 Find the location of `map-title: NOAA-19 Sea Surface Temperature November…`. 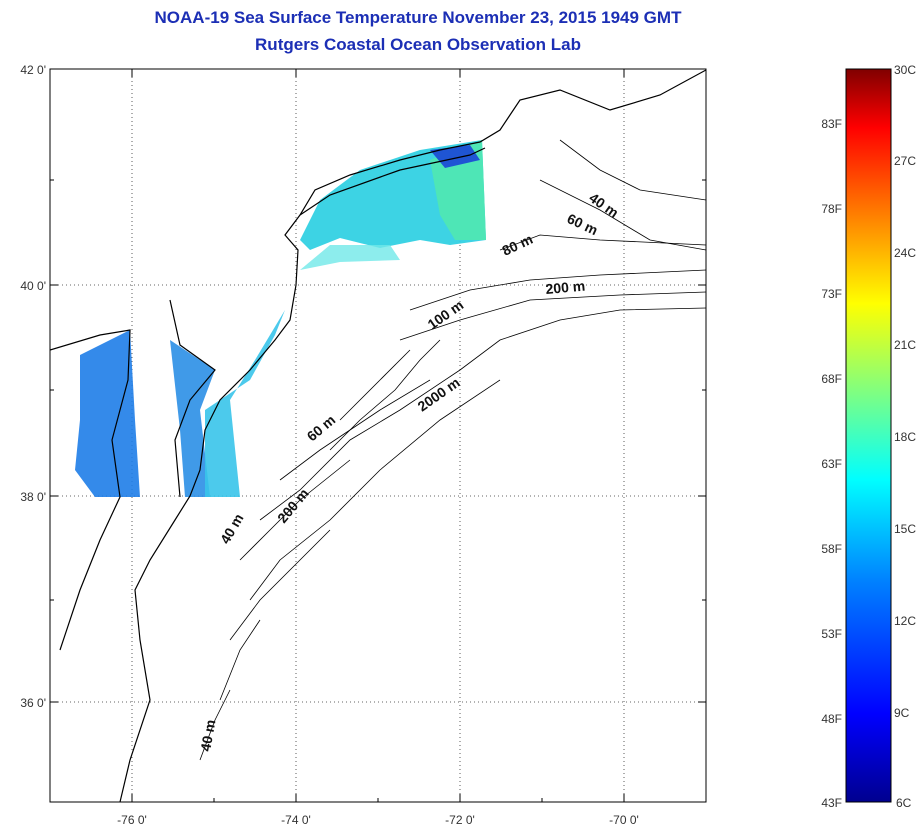

map-title: NOAA-19 Sea Surface Temperature November… is located at coordinates (418, 17).